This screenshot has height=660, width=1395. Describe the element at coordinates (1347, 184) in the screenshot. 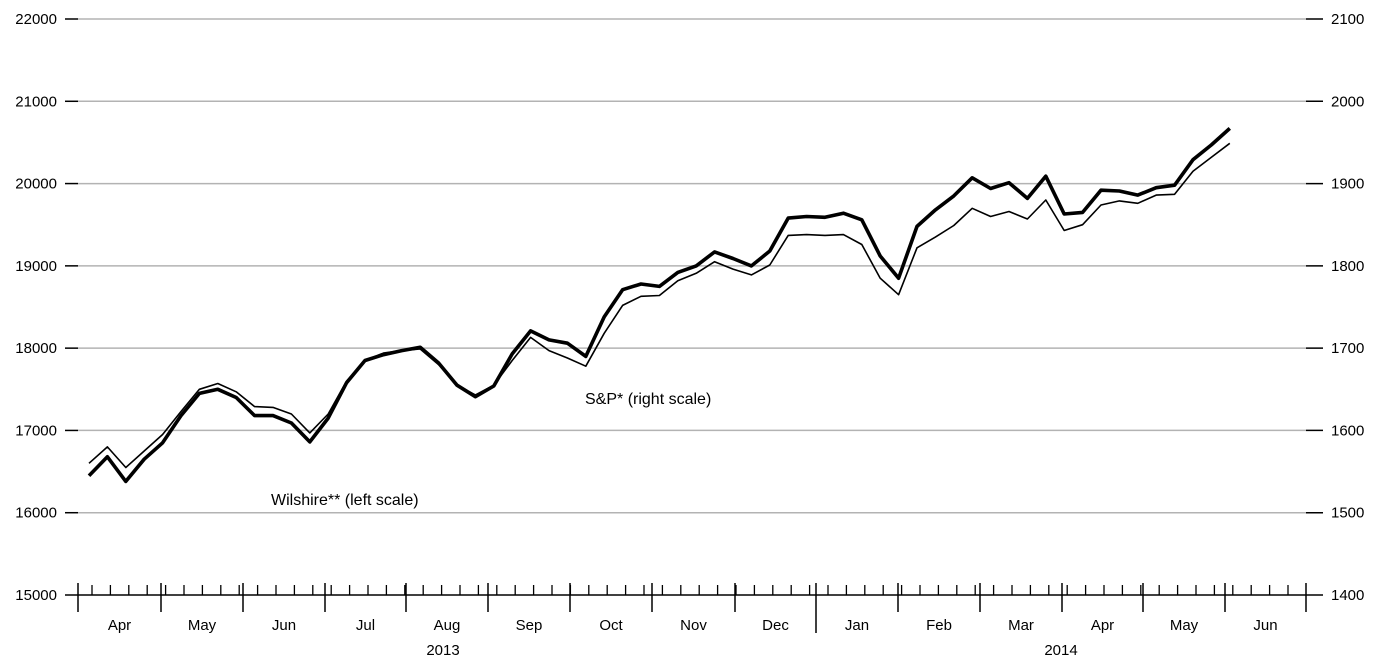

I see `right-tick-label: 1900` at that location.